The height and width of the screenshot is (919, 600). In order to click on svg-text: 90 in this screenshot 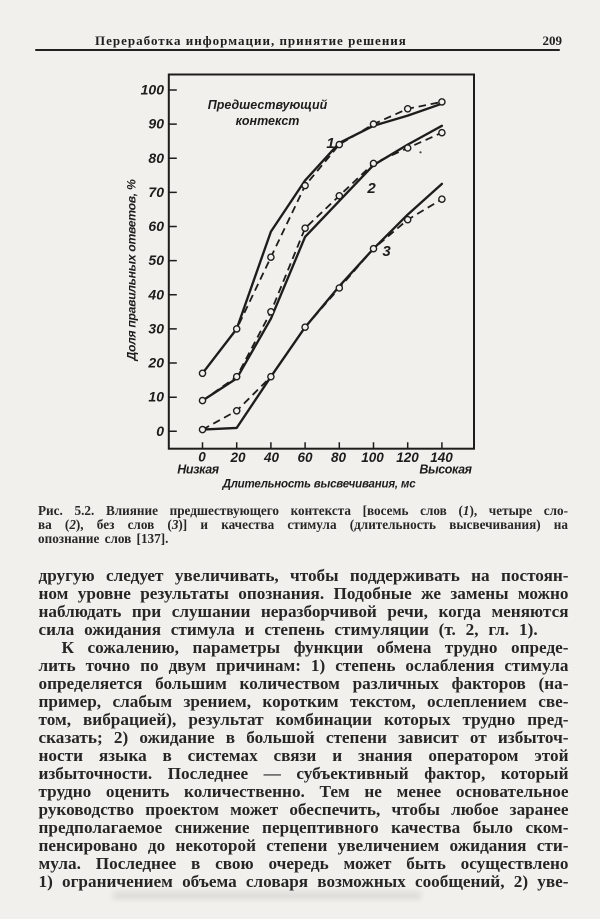, I will do `click(156, 124)`.